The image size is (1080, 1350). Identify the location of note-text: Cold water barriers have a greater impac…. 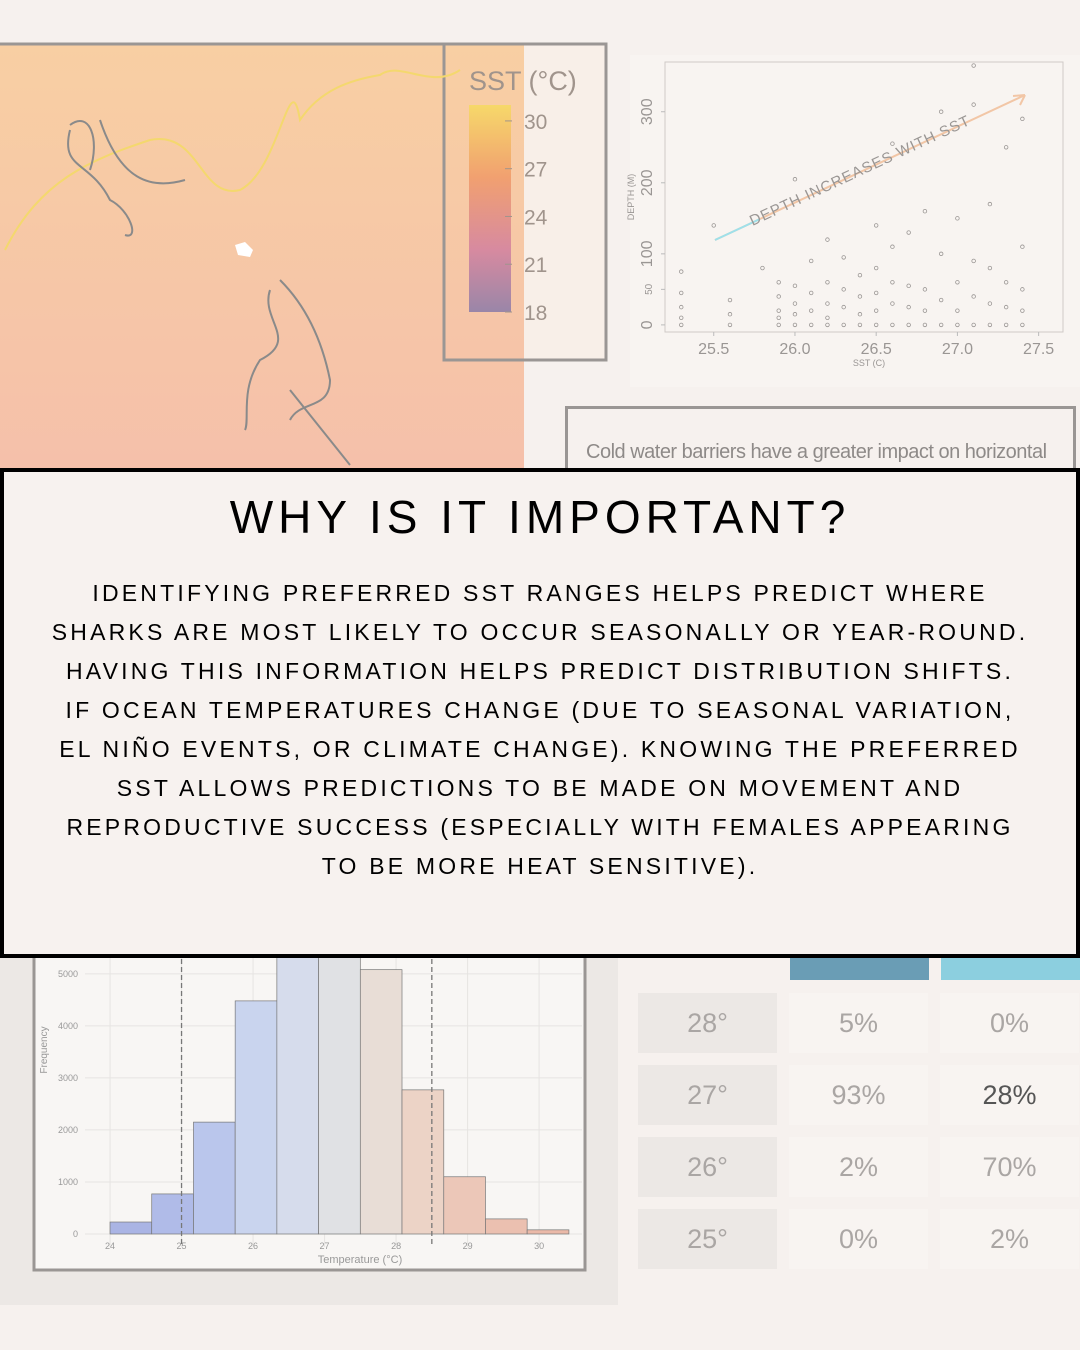
(816, 452).